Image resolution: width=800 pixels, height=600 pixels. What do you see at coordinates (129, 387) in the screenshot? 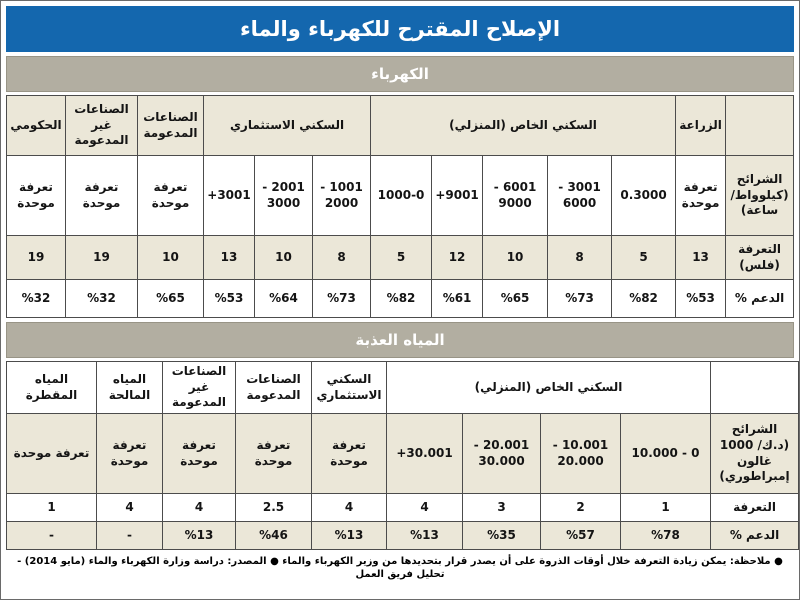
I see `col-header-saline-water: المياه المالحة` at bounding box center [129, 387].